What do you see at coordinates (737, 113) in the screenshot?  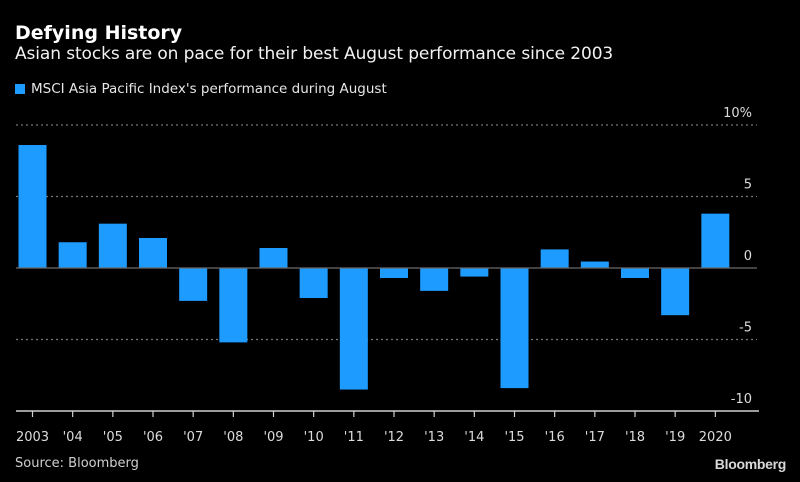 I see `y-tick-label: 10%` at bounding box center [737, 113].